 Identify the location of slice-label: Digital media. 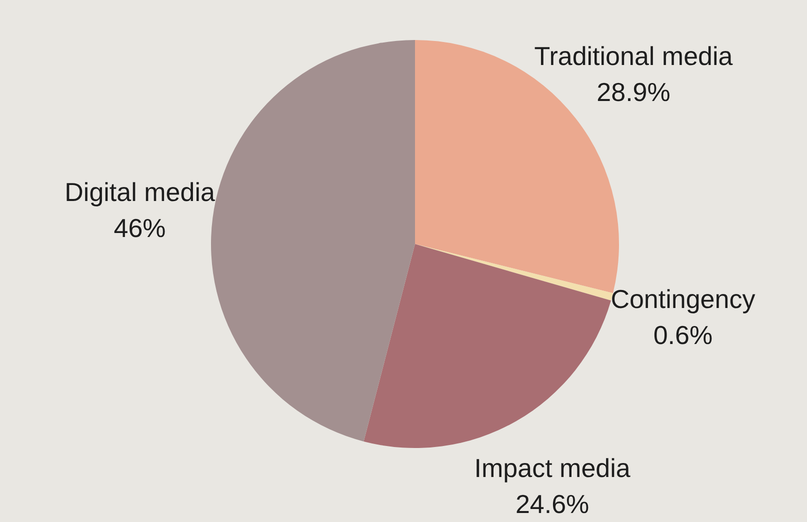
(140, 191).